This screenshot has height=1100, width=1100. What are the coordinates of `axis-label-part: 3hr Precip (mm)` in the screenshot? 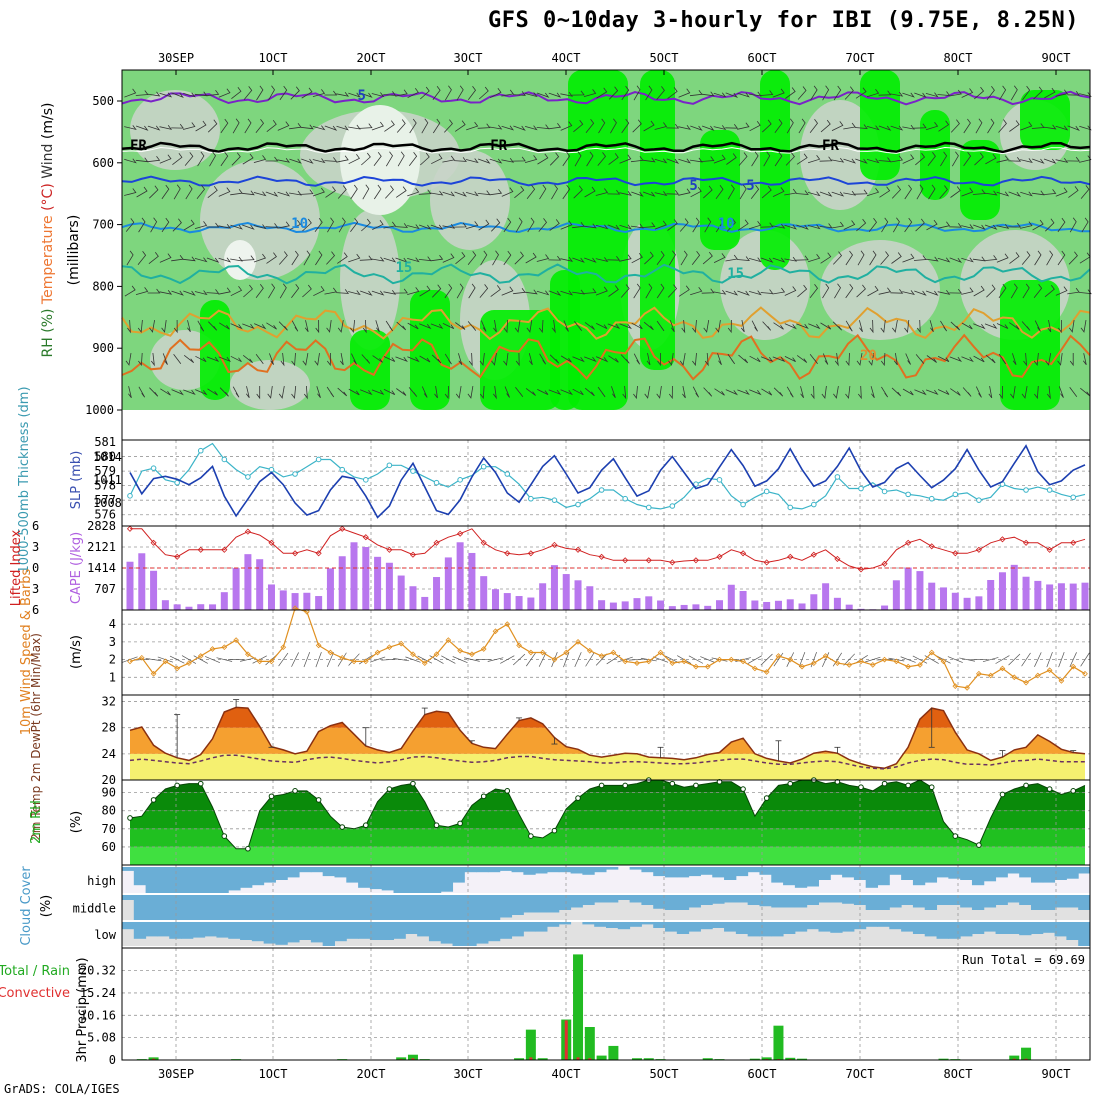 It's located at (82, 1009).